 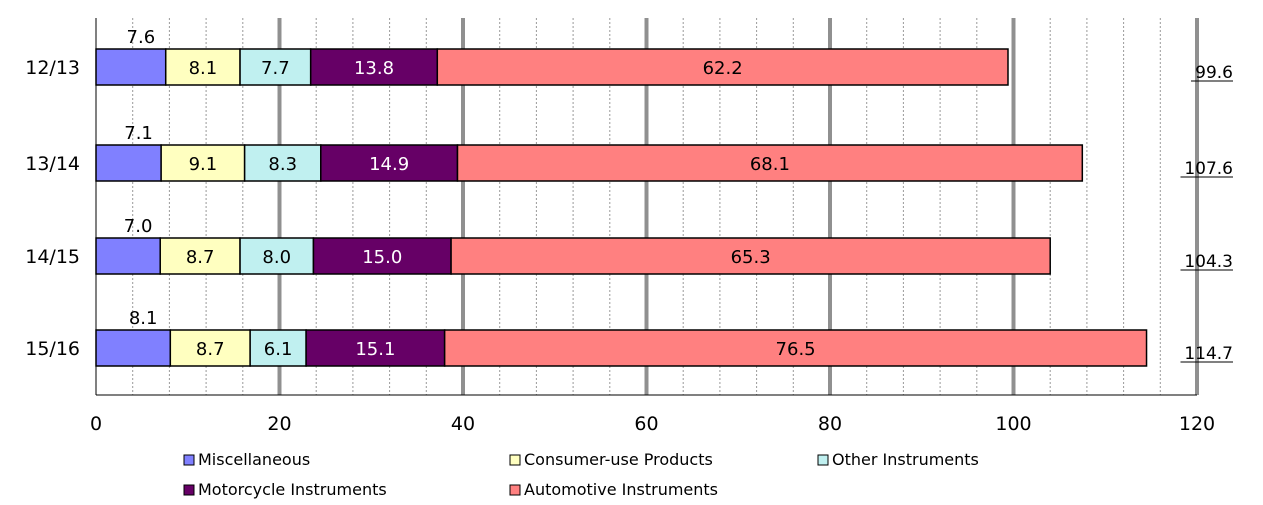 I want to click on x-tick-label: 120, so click(x=1197, y=424).